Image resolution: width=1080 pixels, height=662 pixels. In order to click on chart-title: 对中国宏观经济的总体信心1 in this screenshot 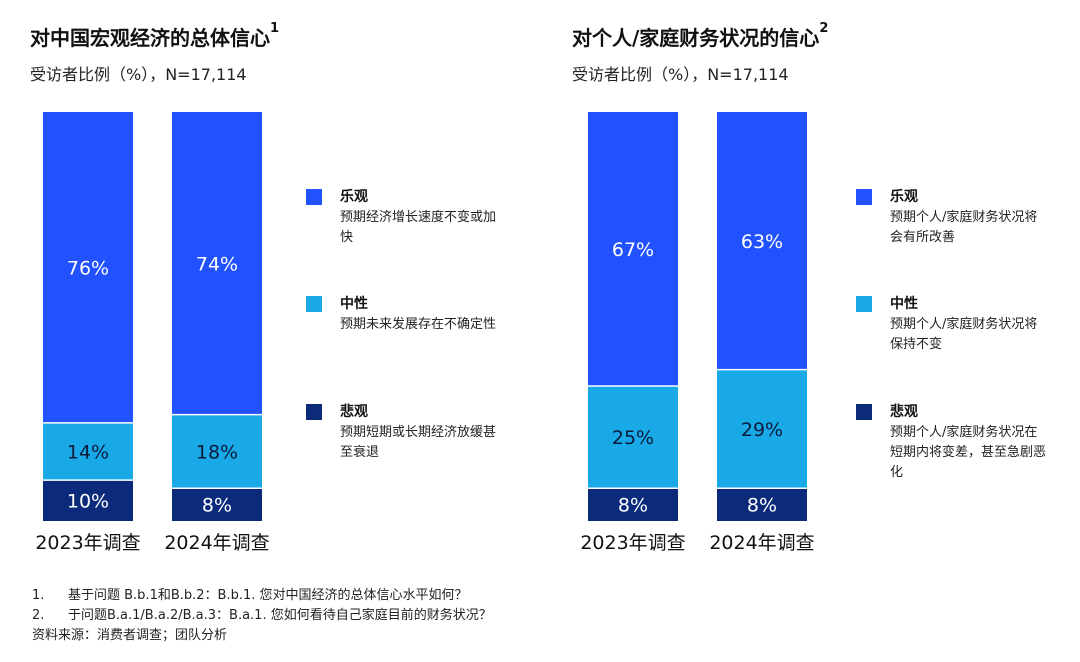, I will do `click(155, 36)`.